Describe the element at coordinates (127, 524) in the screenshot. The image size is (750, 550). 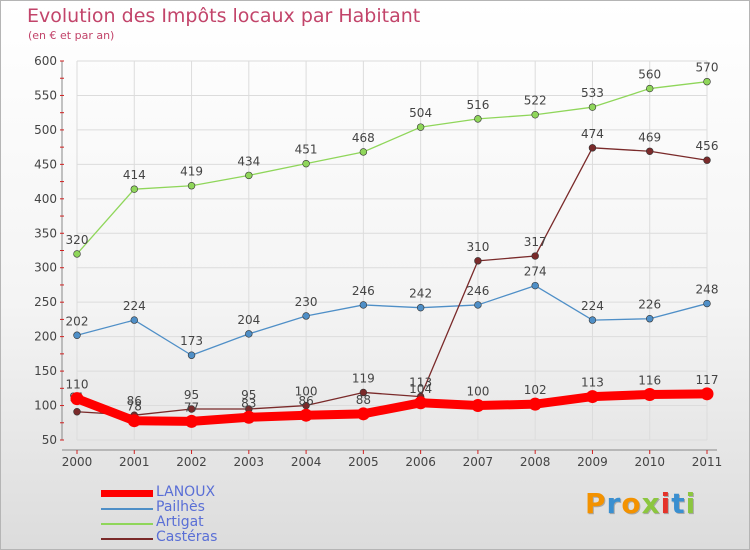
I see `legend-swatch-artigat` at that location.